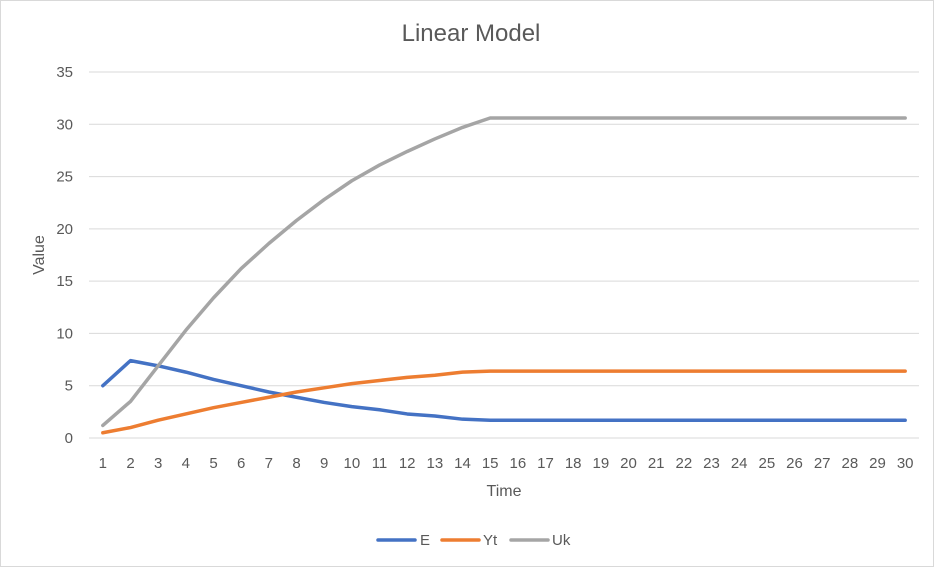 The width and height of the screenshot is (934, 567). Describe the element at coordinates (434, 463) in the screenshot. I see `x-tick-label: 13` at that location.